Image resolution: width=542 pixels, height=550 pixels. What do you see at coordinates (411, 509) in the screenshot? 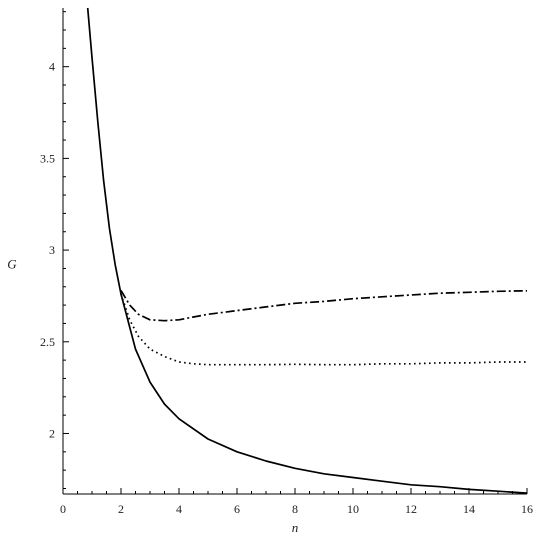
I see `x-tick-label: 12` at bounding box center [411, 509].